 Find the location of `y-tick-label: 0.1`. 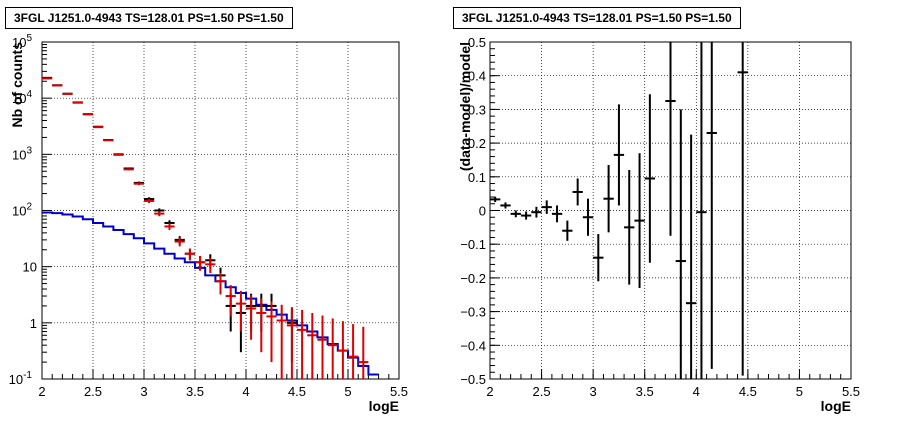

y-tick-label: 0.1 is located at coordinates (477, 177).